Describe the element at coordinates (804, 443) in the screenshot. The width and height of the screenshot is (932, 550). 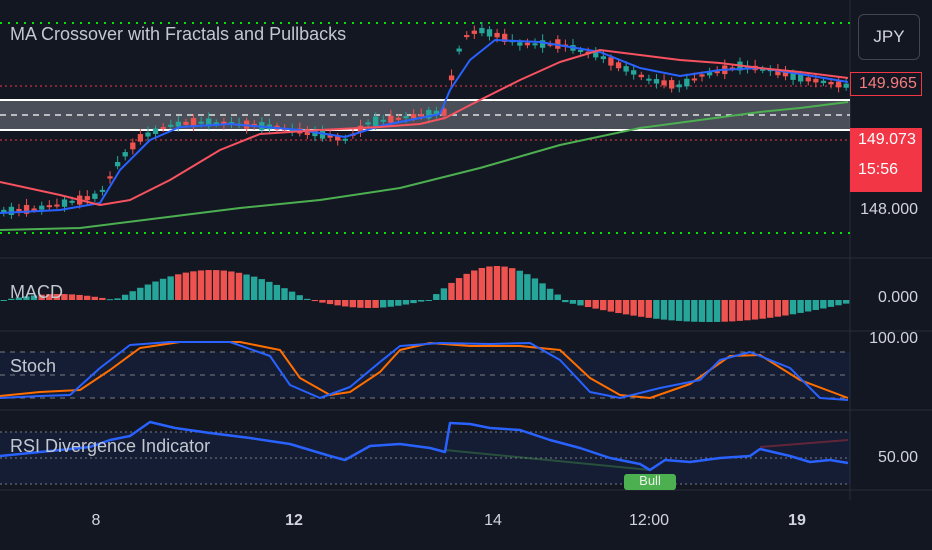
I see `rsi-bear-divergence-line` at that location.